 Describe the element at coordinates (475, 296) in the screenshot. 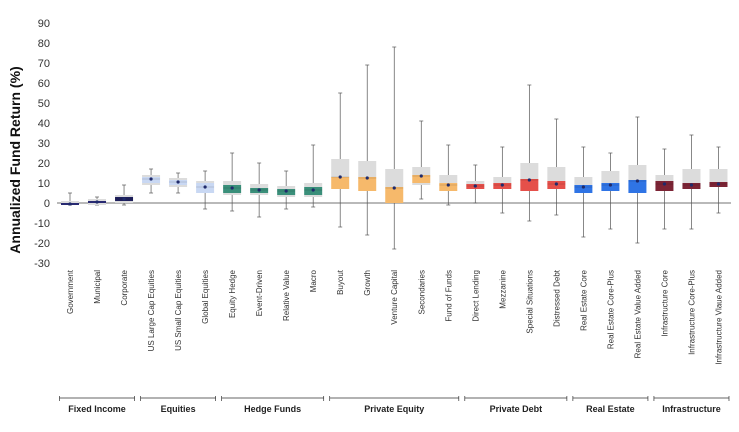

I see `category-label: Direct Lending` at that location.